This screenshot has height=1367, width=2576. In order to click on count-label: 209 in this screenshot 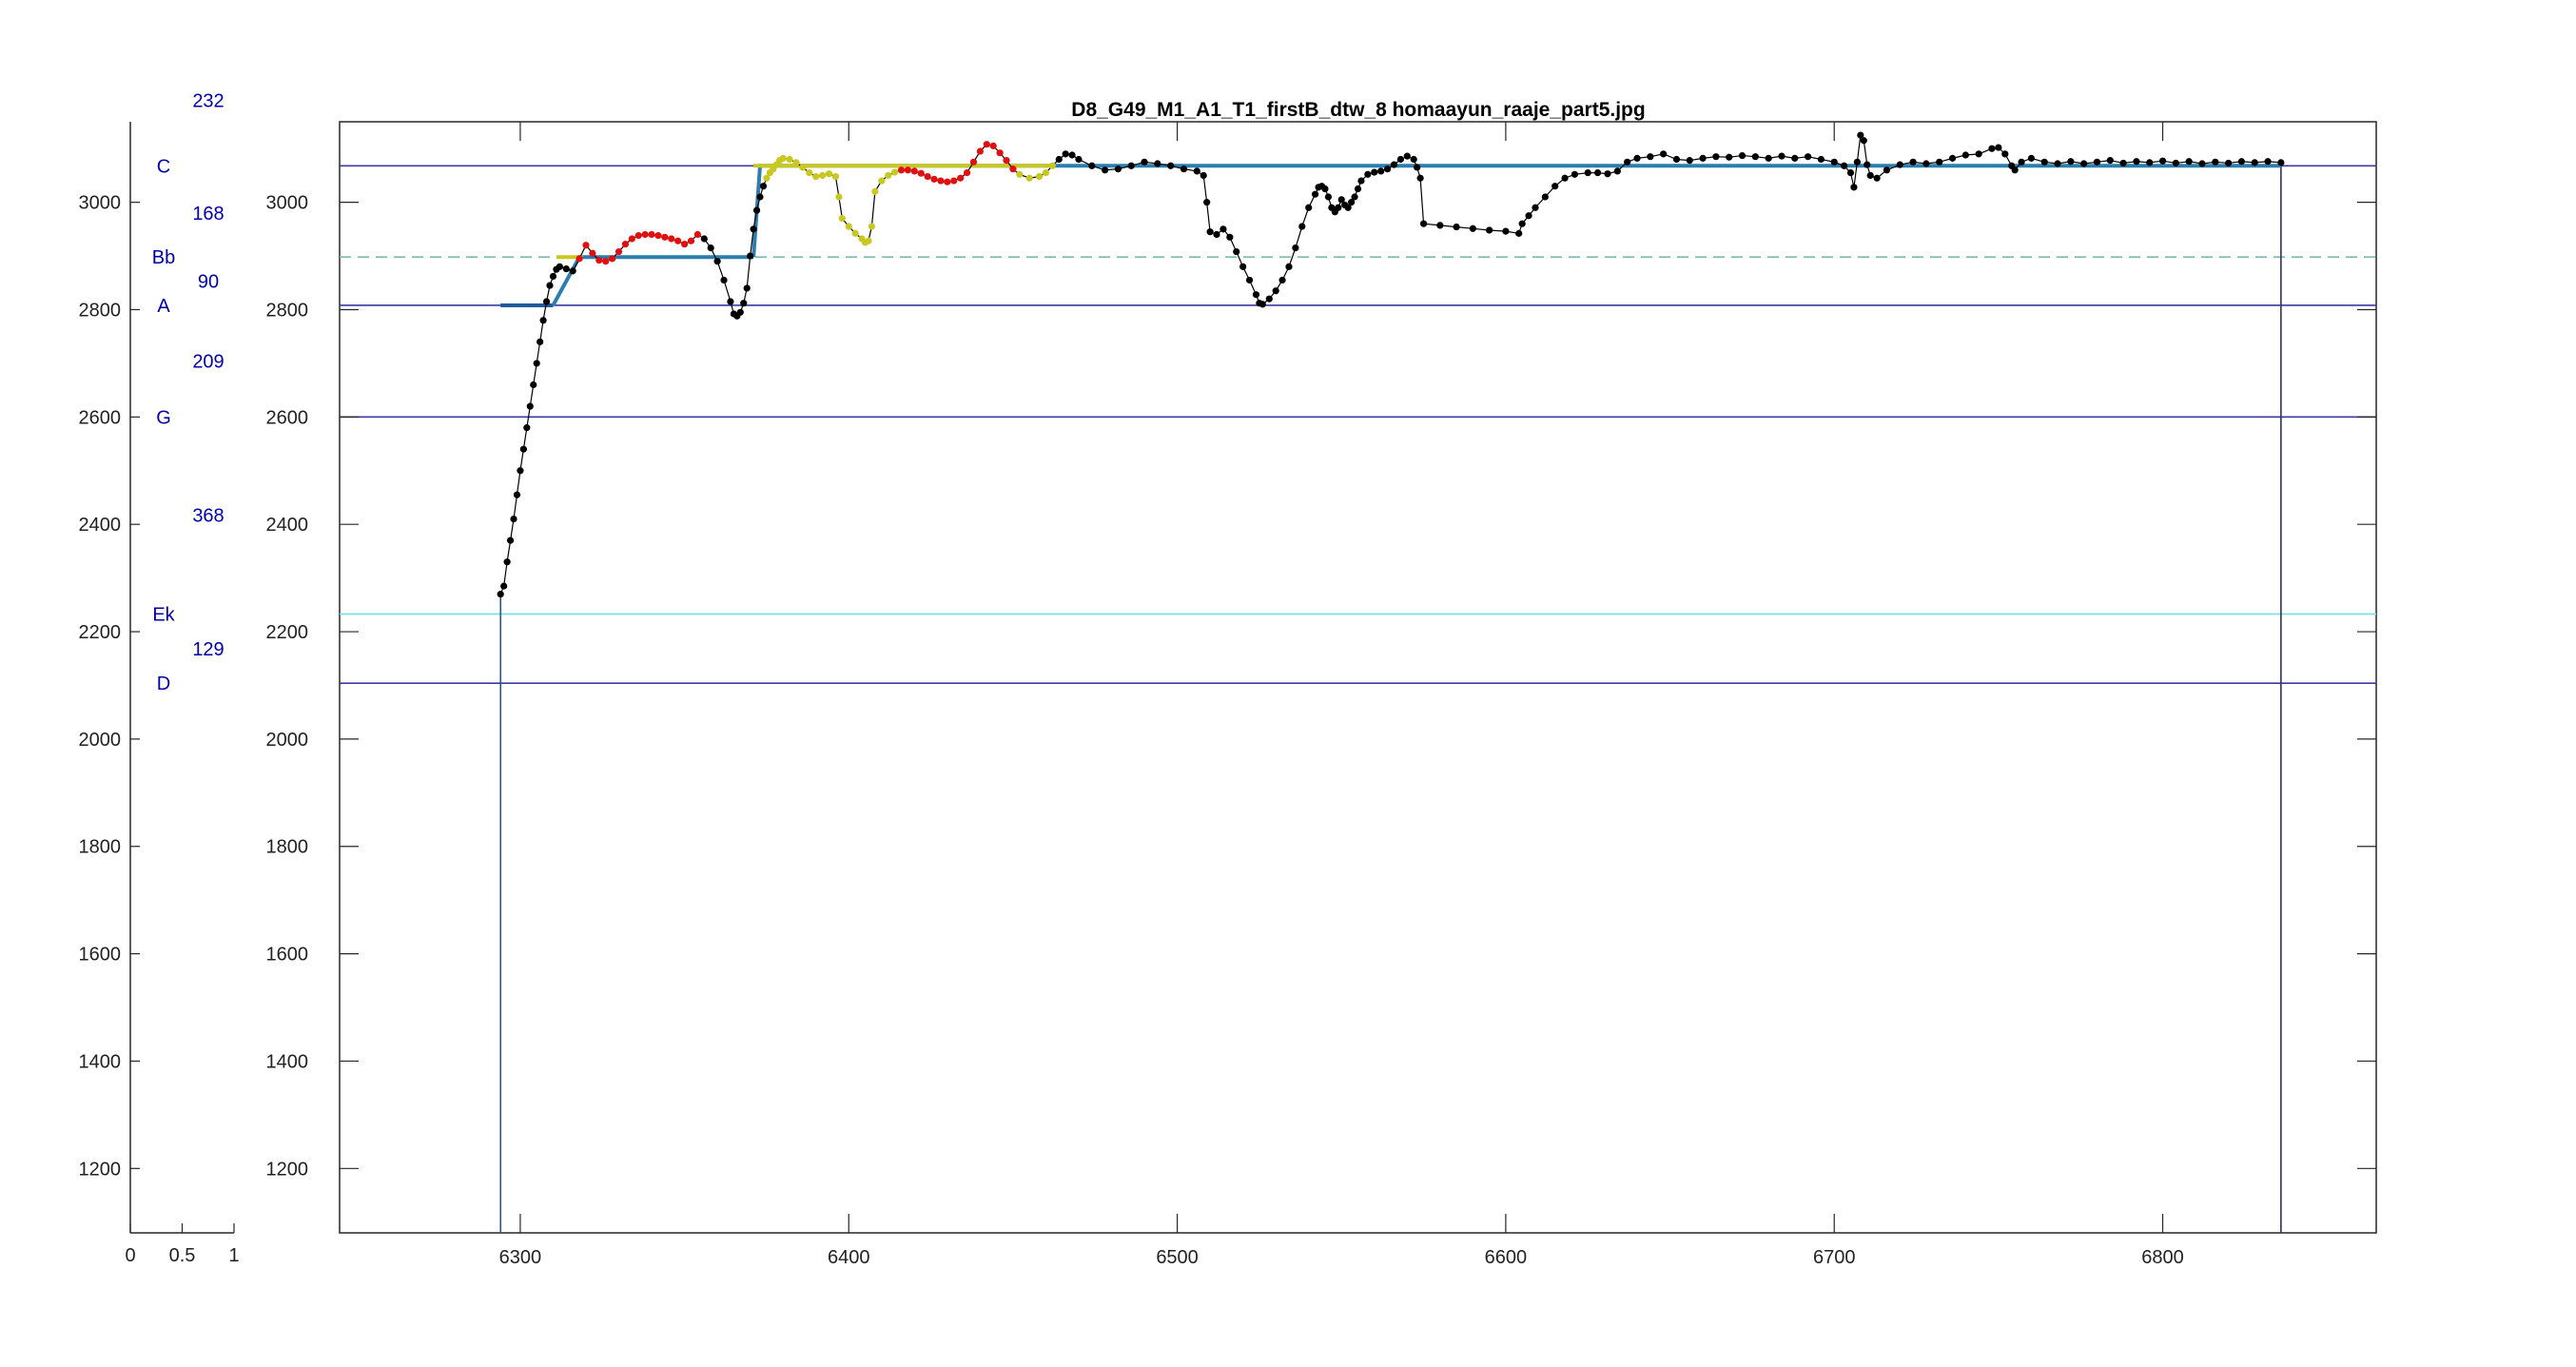, I will do `click(208, 362)`.